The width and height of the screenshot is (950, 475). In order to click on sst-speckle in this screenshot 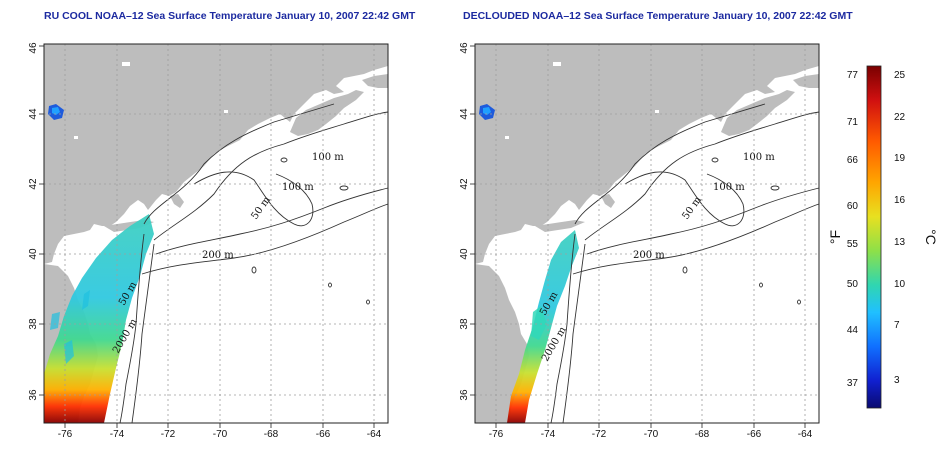, I will do `click(70, 327)`.